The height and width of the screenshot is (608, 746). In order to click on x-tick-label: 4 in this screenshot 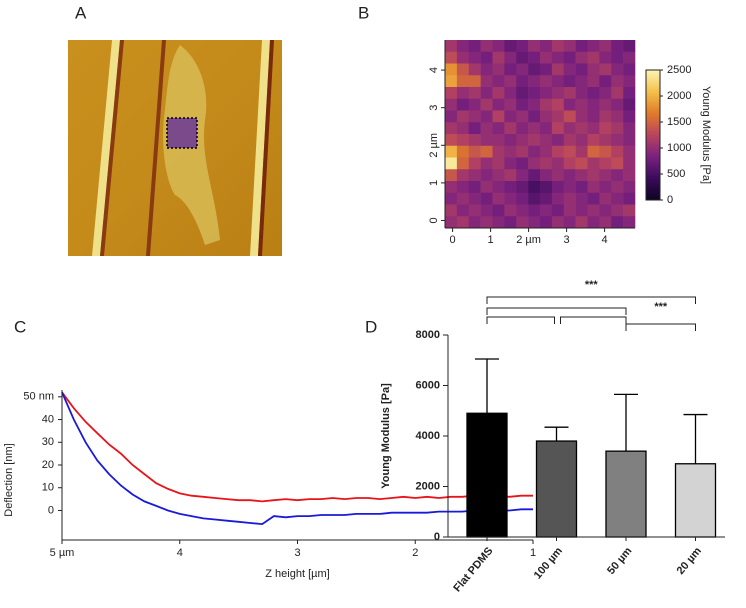, I will do `click(605, 240)`.